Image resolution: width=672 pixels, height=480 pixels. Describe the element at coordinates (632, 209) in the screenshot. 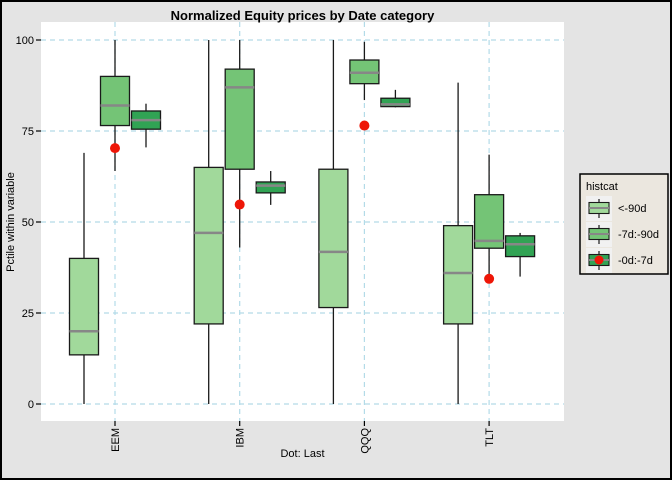

I see `legend-entry-label: <-90d` at that location.